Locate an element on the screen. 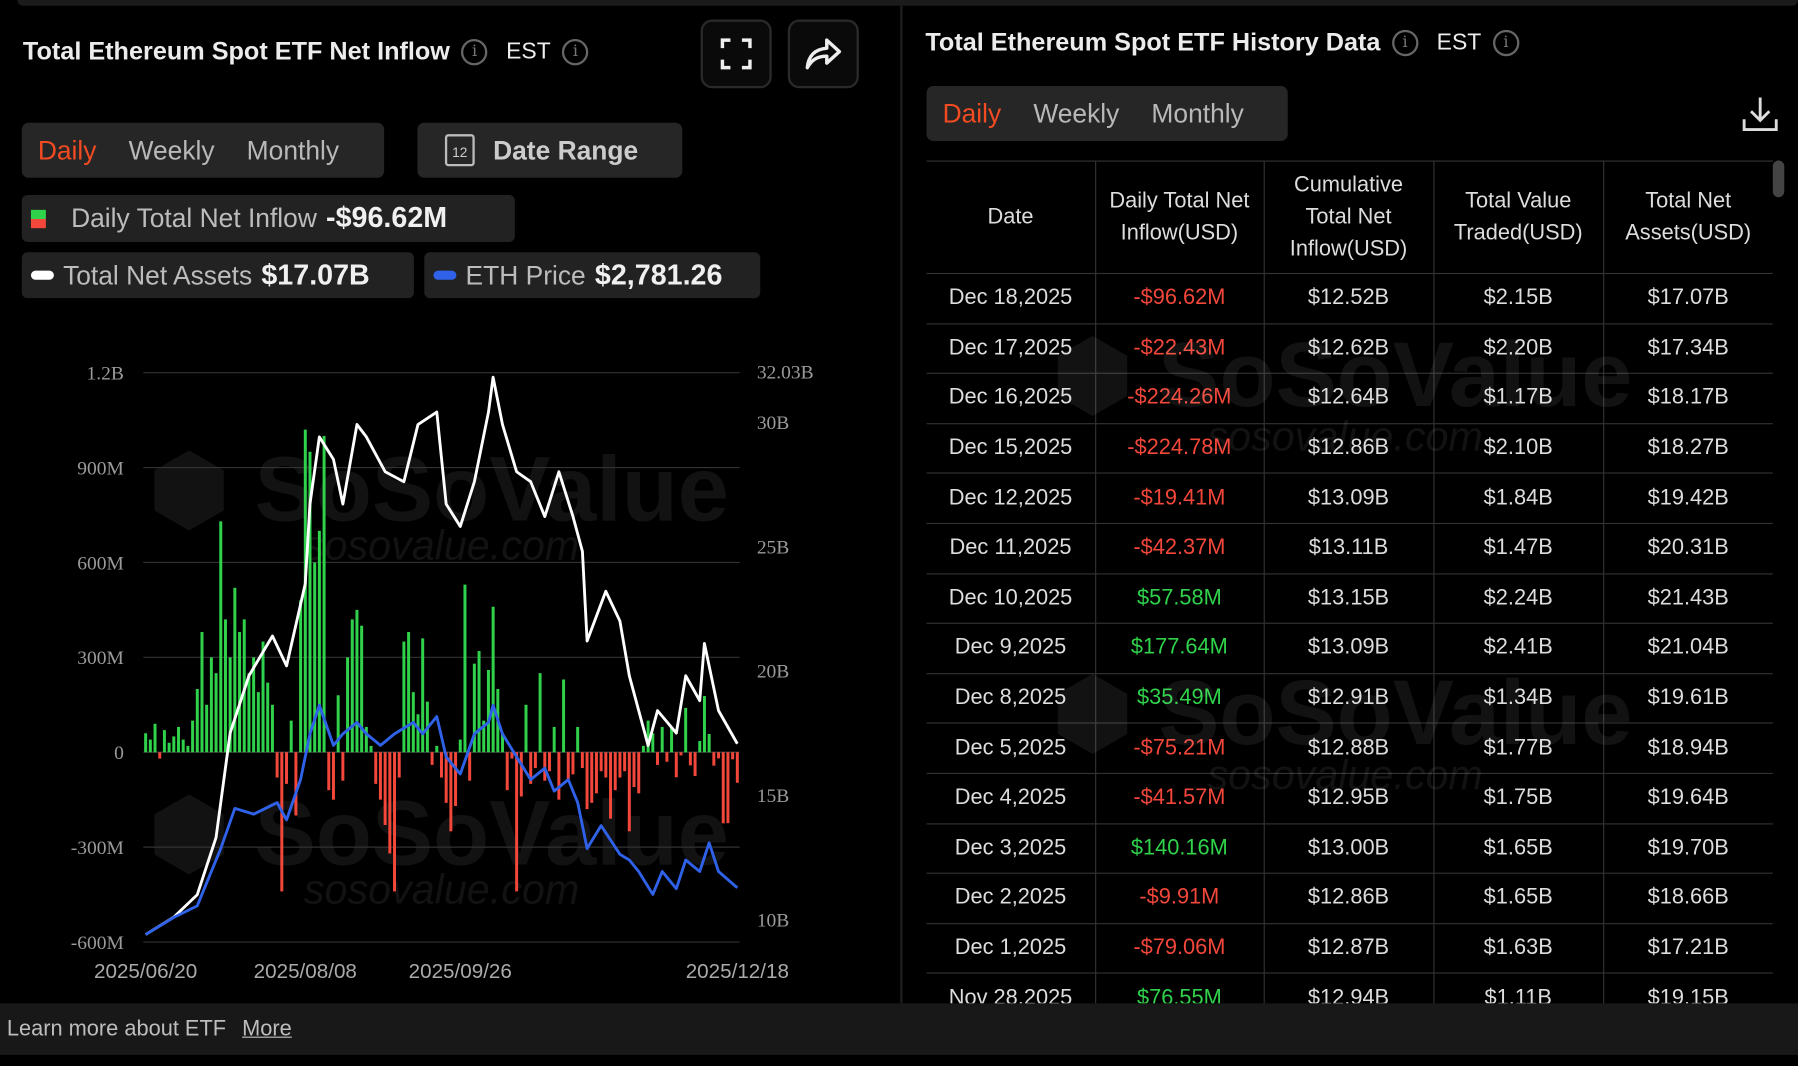  x-axis-tick: 2025/12/18 is located at coordinates (737, 971).